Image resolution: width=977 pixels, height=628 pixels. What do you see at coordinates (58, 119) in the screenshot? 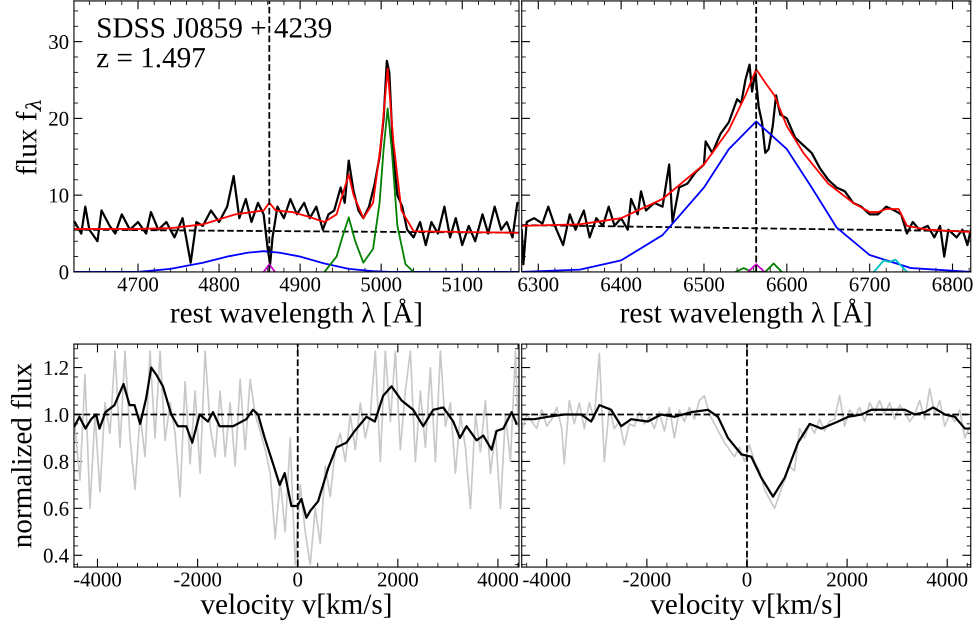
I see `y-tick-label: 20` at bounding box center [58, 119].